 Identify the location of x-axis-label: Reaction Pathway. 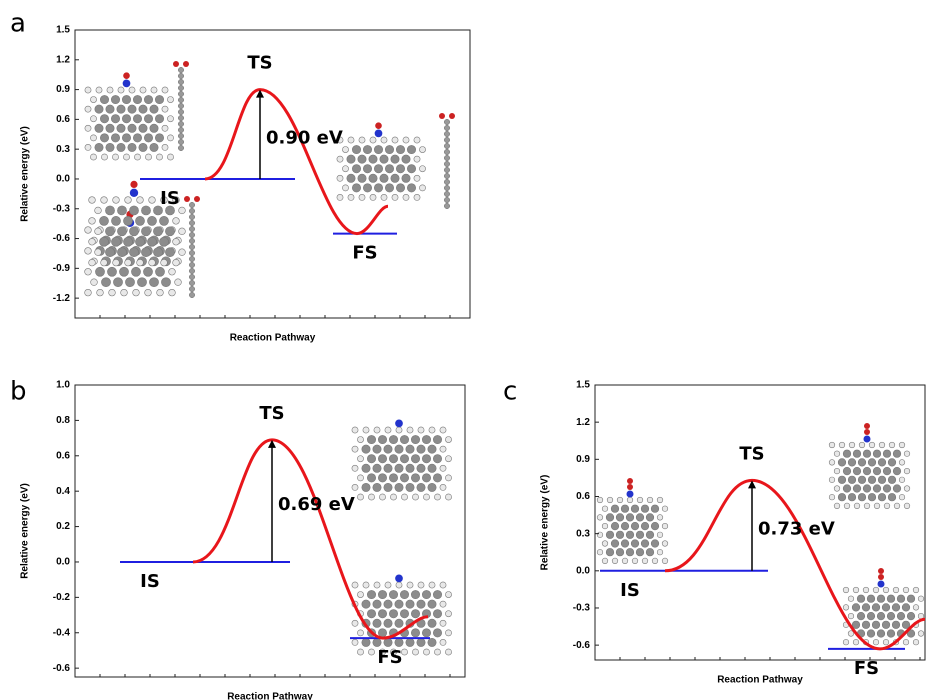
(270, 696).